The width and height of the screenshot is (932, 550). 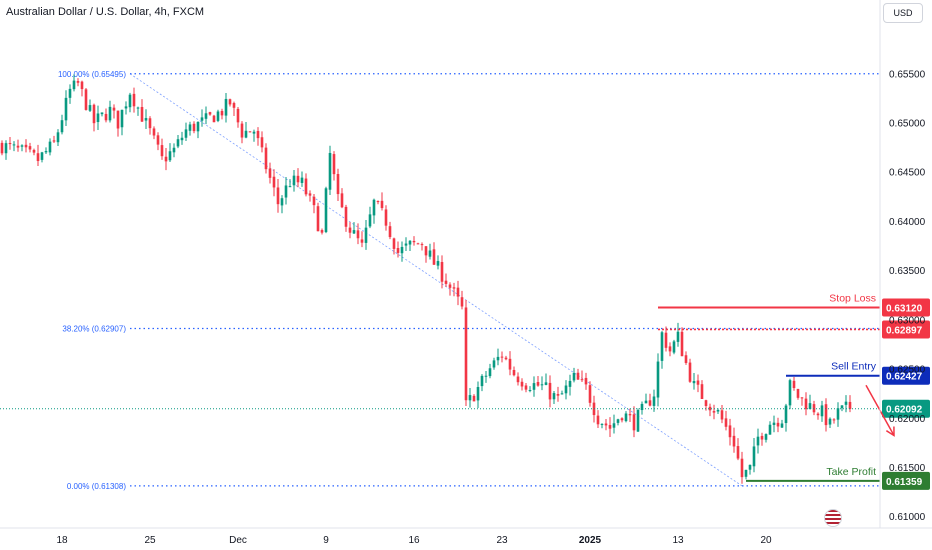 I want to click on price-tick-label: 0.65000, so click(x=907, y=123).